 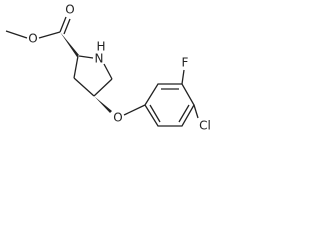 What do you see at coordinates (185, 63) in the screenshot?
I see `atom-label: F` at bounding box center [185, 63].